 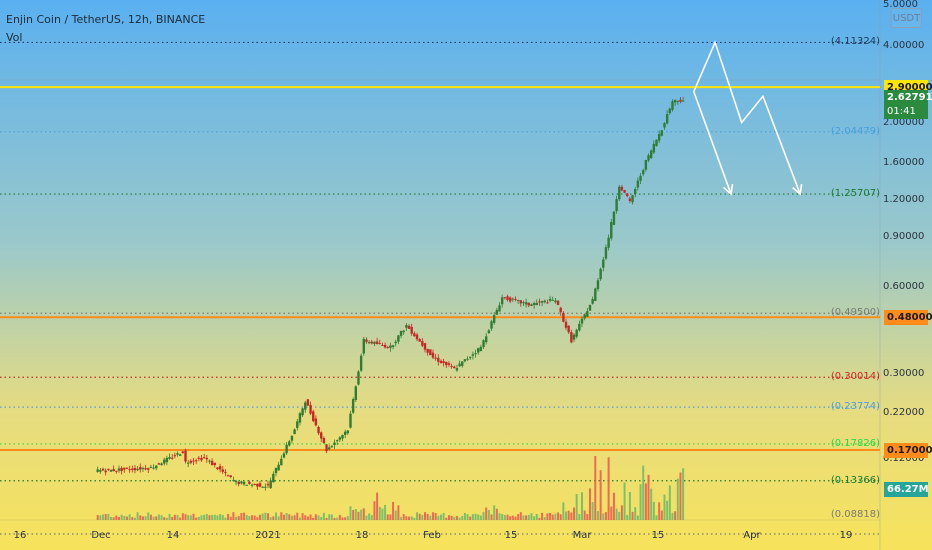 I want to click on symbol-title: Enjin Coin / TetherUS, 12h, BINANCE, so click(x=106, y=19).